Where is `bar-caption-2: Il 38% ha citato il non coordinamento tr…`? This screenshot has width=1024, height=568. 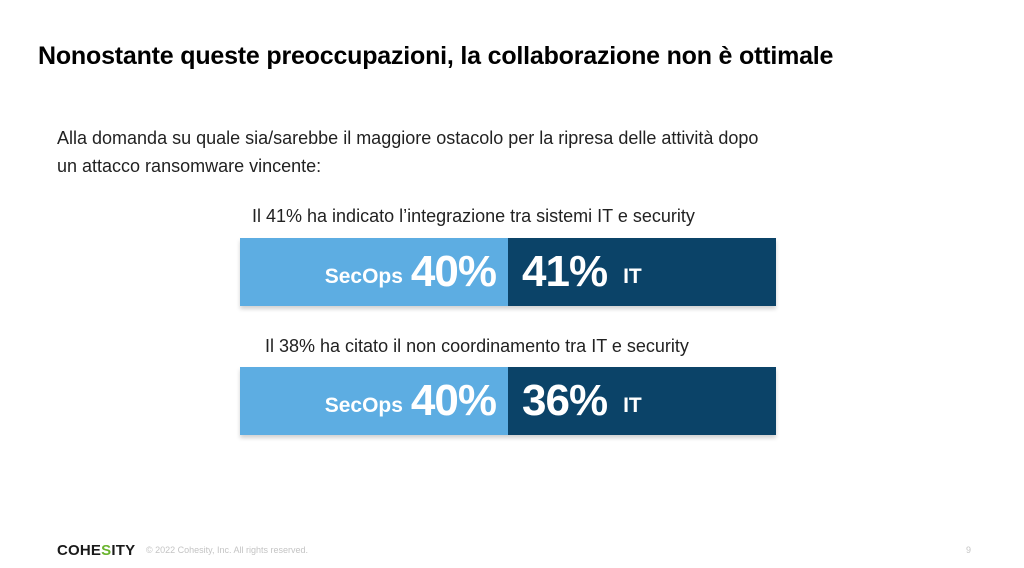
bar-caption-2: Il 38% ha citato il non coordinamento tr… is located at coordinates (477, 346).